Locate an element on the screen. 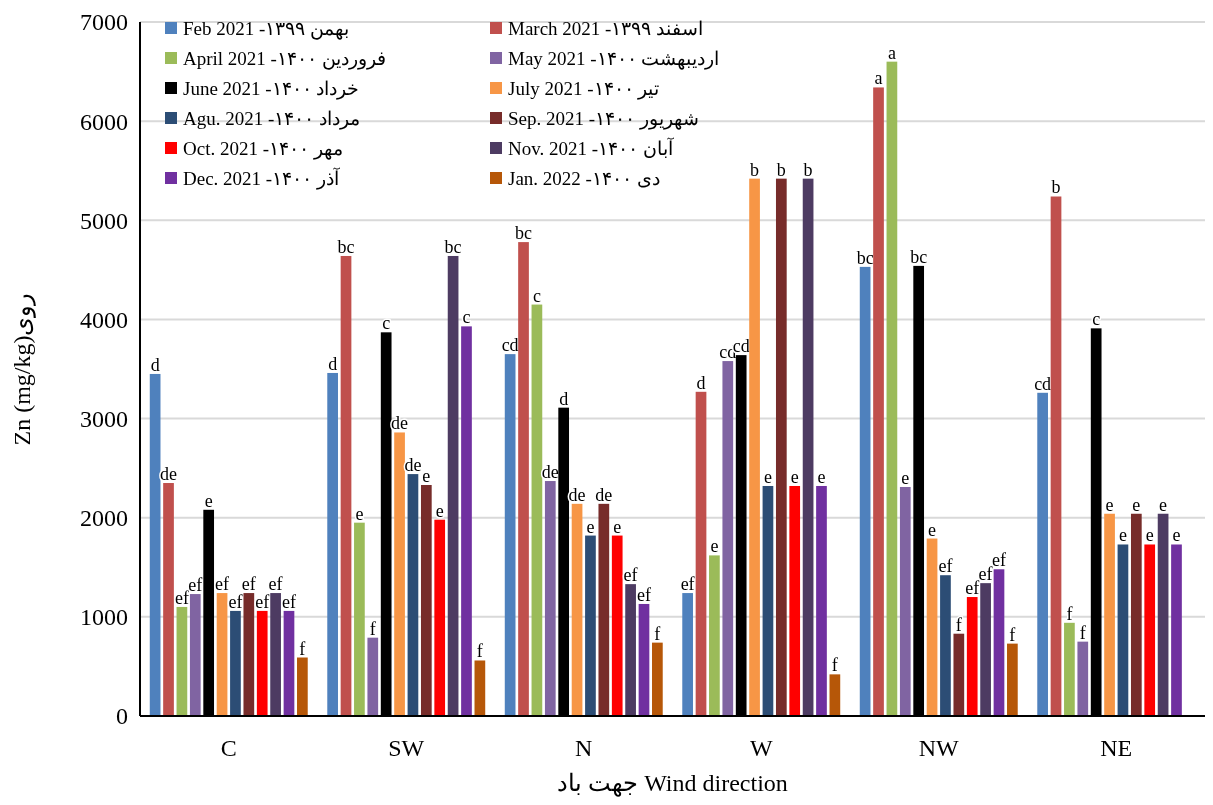 The width and height of the screenshot is (1213, 805). x-tick-label: NE is located at coordinates (1116, 748).